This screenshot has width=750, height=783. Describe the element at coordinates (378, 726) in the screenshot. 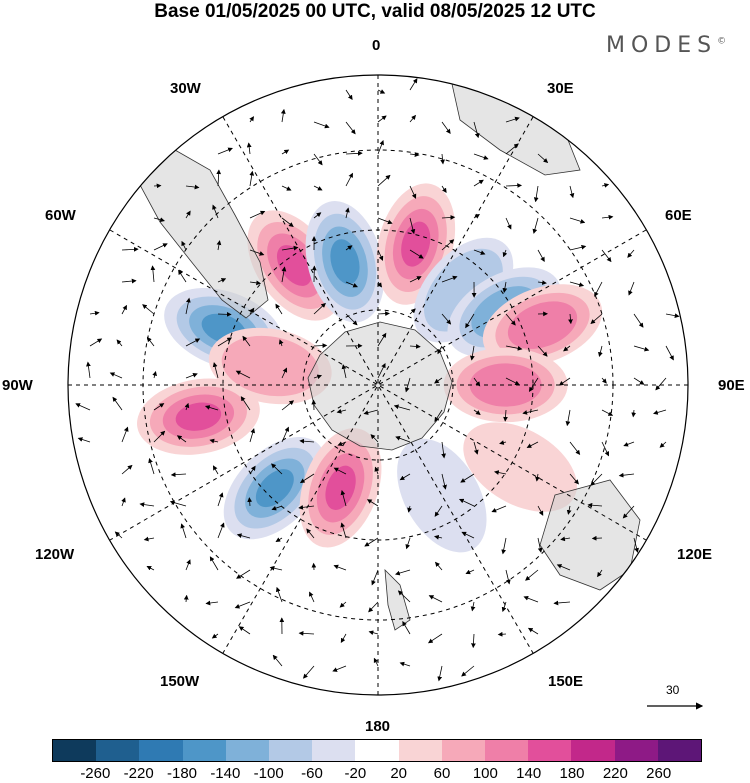

I see `lon-label-180: 180` at that location.